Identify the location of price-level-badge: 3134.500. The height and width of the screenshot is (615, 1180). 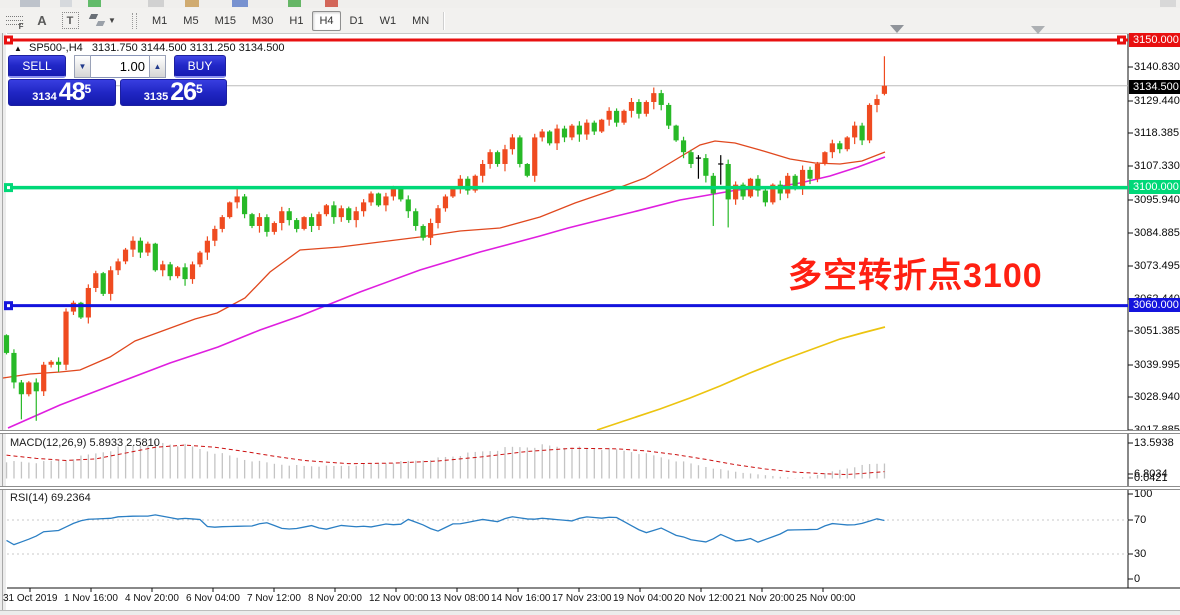
(1154, 87).